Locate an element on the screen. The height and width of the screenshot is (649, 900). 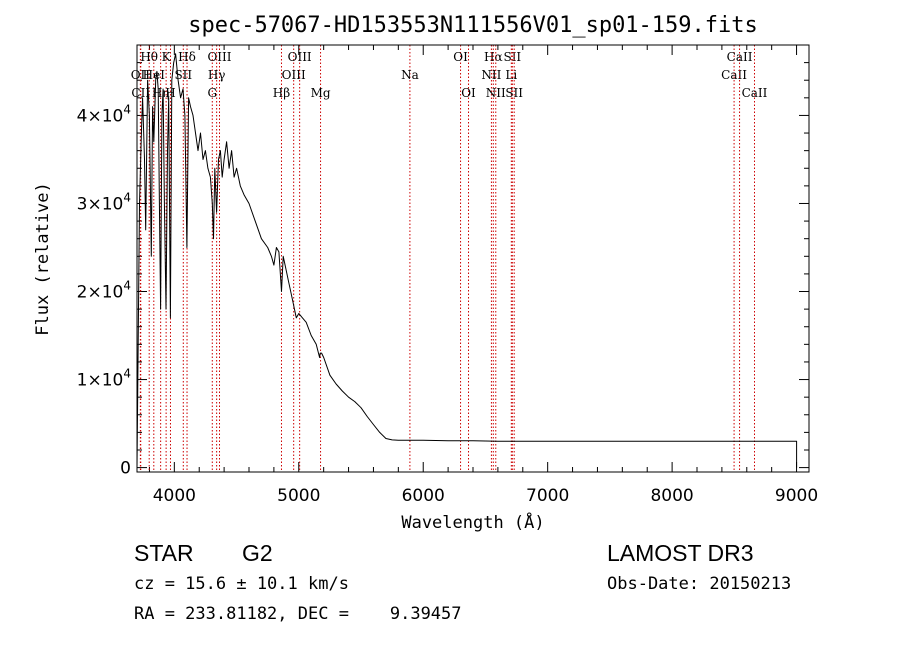
line-label: HeI is located at coordinates (154, 75).